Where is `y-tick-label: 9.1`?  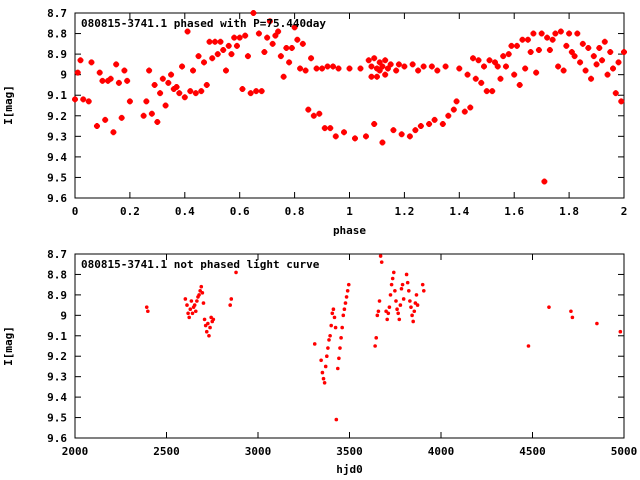 y-tick-label: 9.1 is located at coordinates (57, 336).